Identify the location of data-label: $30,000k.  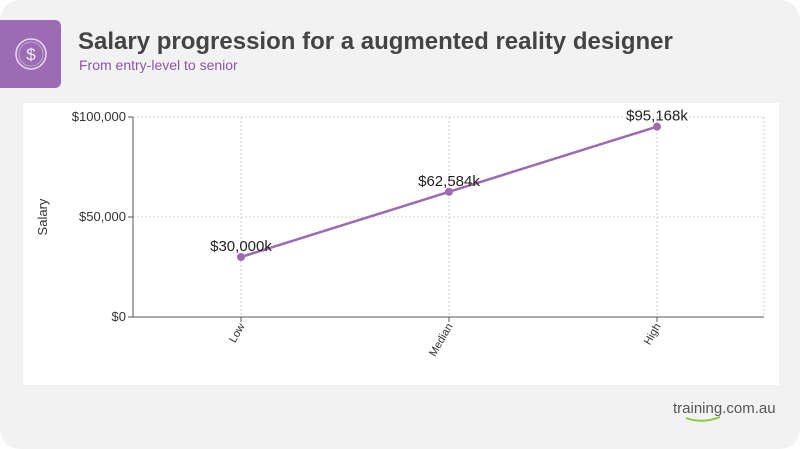
(241, 246).